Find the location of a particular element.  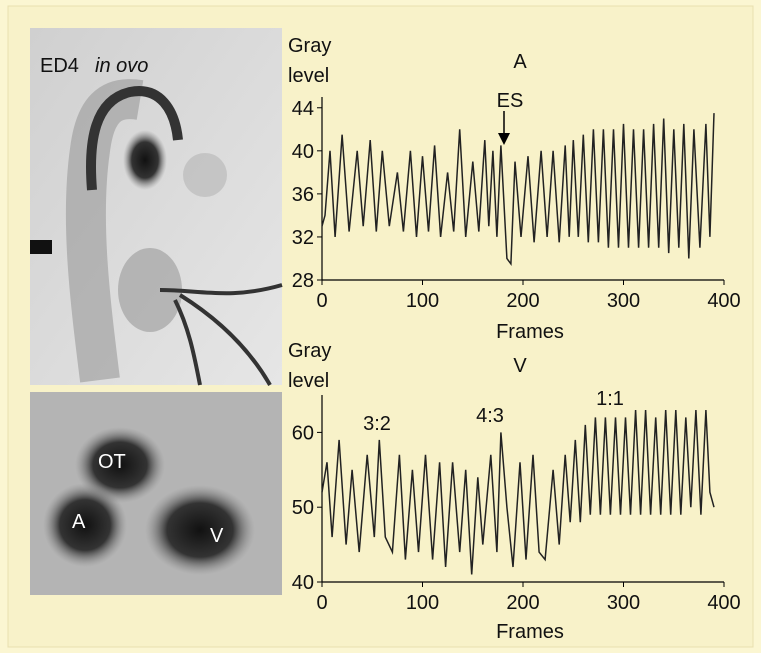

y-tick-label: 36 is located at coordinates (303, 195).